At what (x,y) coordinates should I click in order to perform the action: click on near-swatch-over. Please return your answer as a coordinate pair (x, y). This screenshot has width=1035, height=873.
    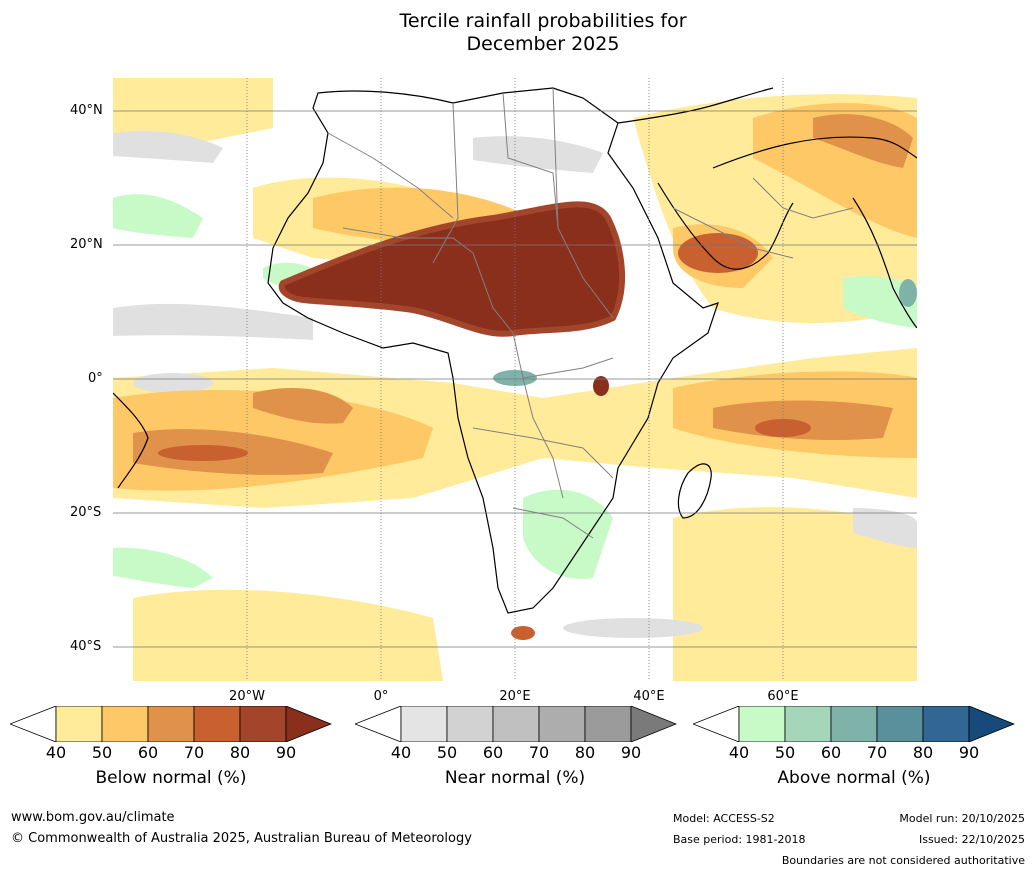
    Looking at the image, I should click on (653, 724).